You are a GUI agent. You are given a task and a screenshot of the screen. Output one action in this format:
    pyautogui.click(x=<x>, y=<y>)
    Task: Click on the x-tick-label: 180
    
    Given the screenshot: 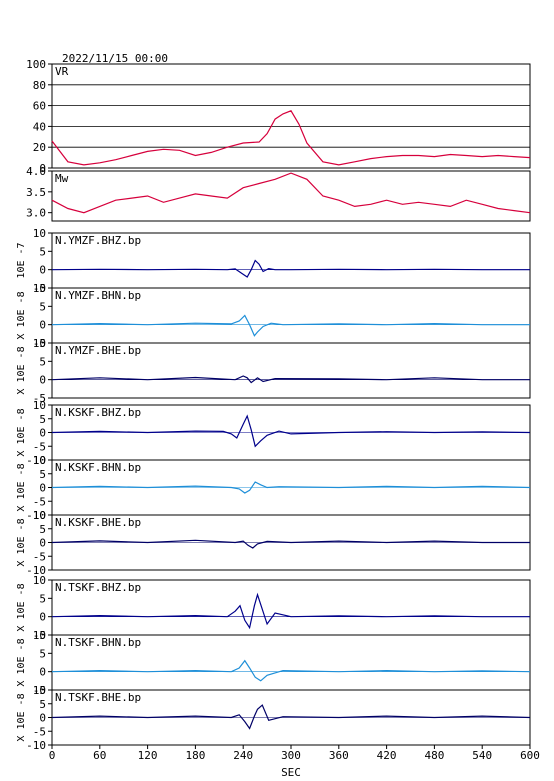 What is the action you would take?
    pyautogui.click(x=195, y=755)
    